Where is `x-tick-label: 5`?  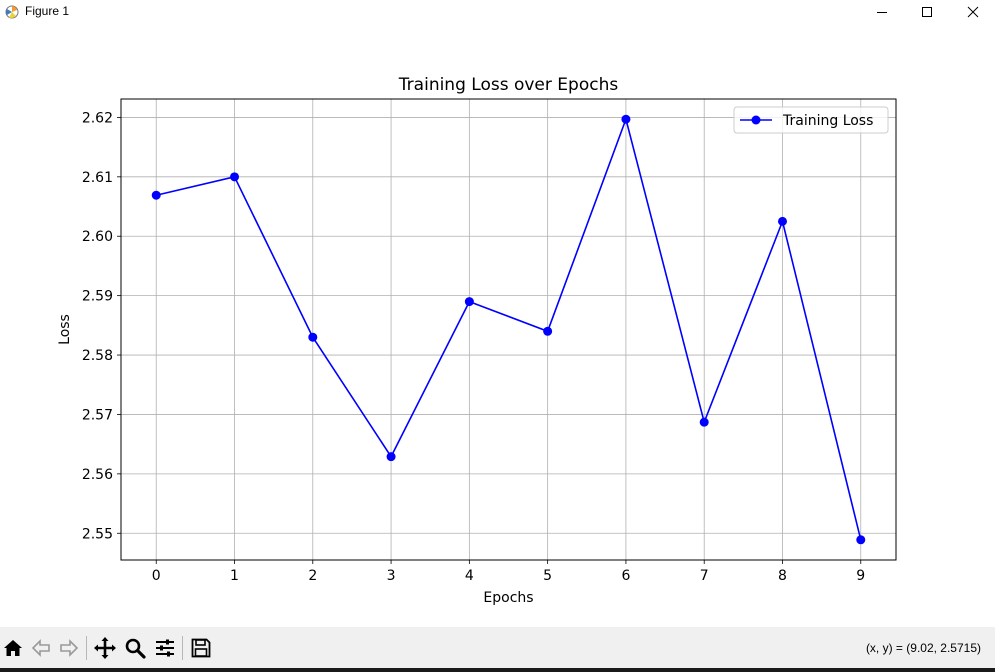 x-tick-label: 5 is located at coordinates (547, 576).